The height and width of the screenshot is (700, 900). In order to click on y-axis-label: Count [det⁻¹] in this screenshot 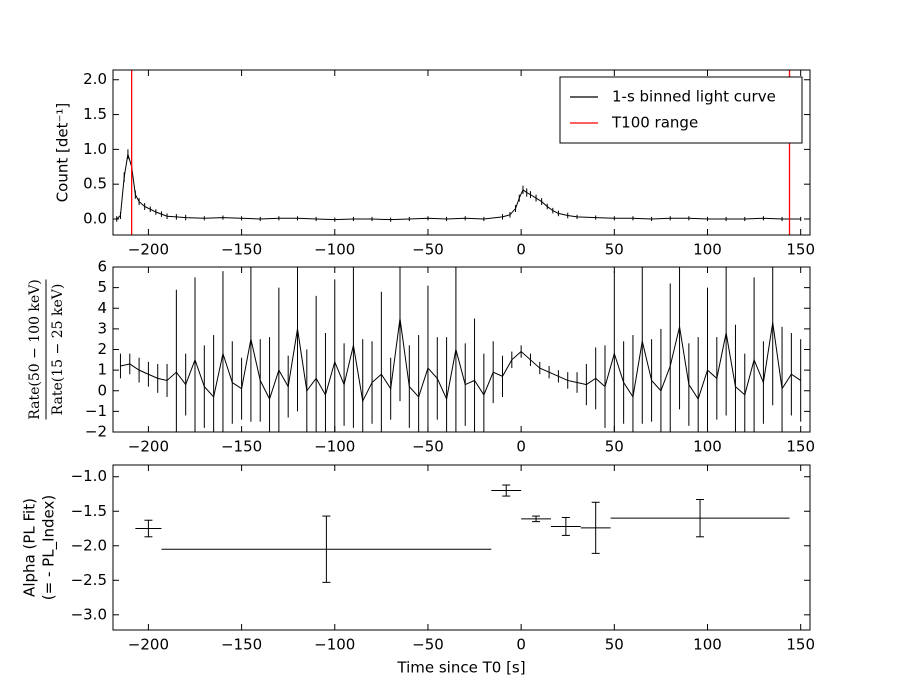, I will do `click(63, 153)`.